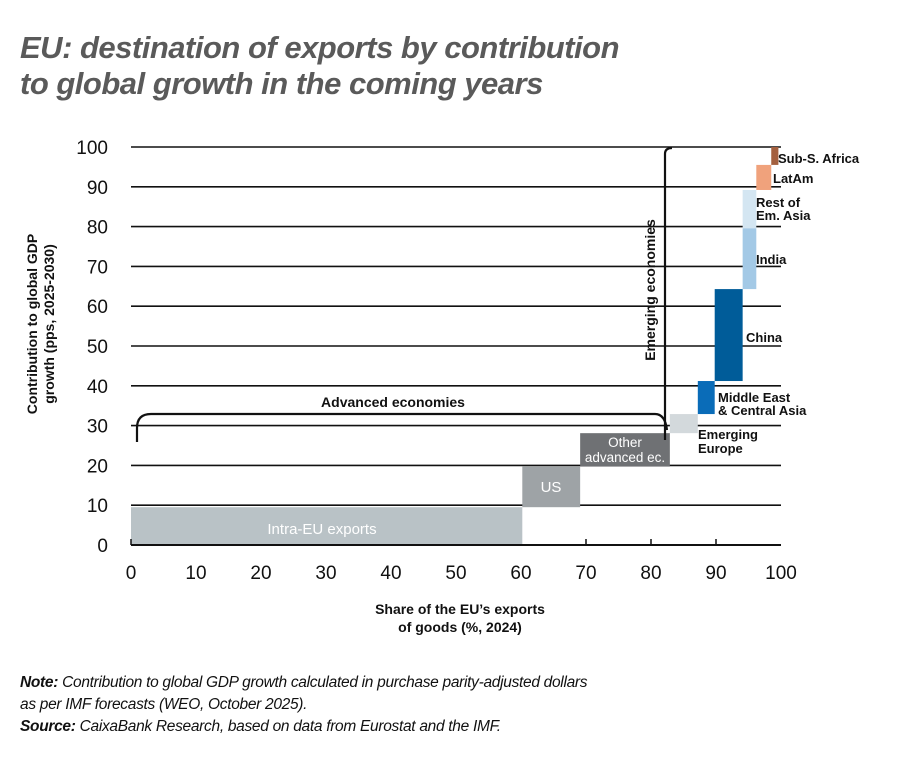  What do you see at coordinates (728, 335) in the screenshot?
I see `bar-china` at bounding box center [728, 335].